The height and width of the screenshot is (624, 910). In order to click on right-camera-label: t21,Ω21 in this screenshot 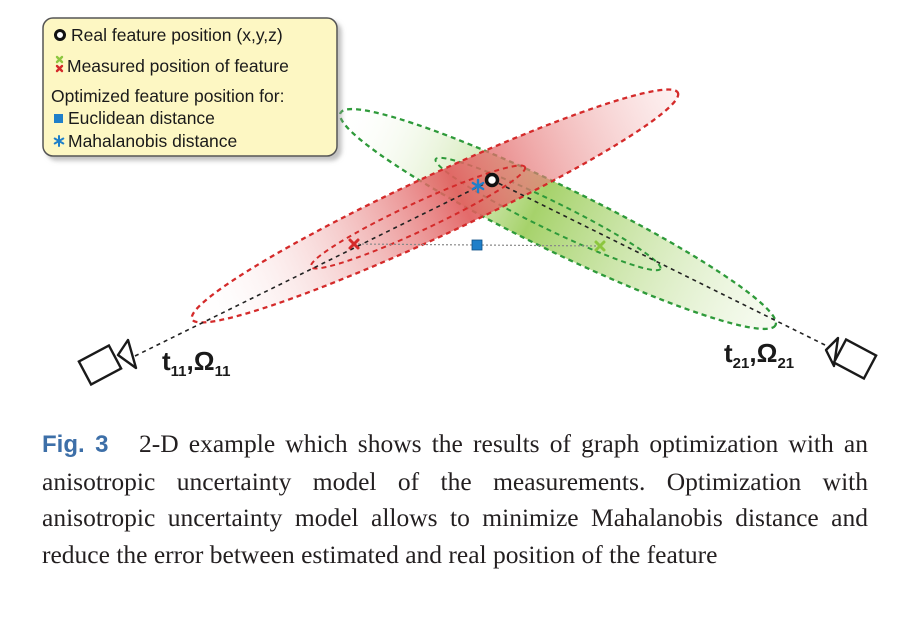, I will do `click(759, 355)`.